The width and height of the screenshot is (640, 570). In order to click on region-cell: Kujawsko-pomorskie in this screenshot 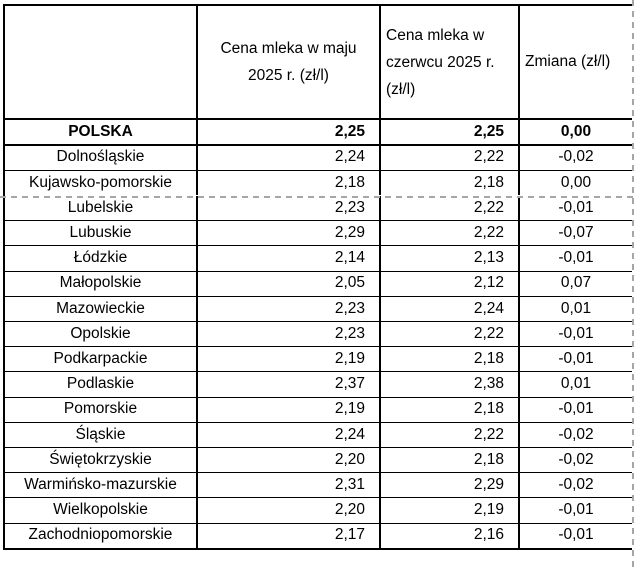, I will do `click(101, 183)`.